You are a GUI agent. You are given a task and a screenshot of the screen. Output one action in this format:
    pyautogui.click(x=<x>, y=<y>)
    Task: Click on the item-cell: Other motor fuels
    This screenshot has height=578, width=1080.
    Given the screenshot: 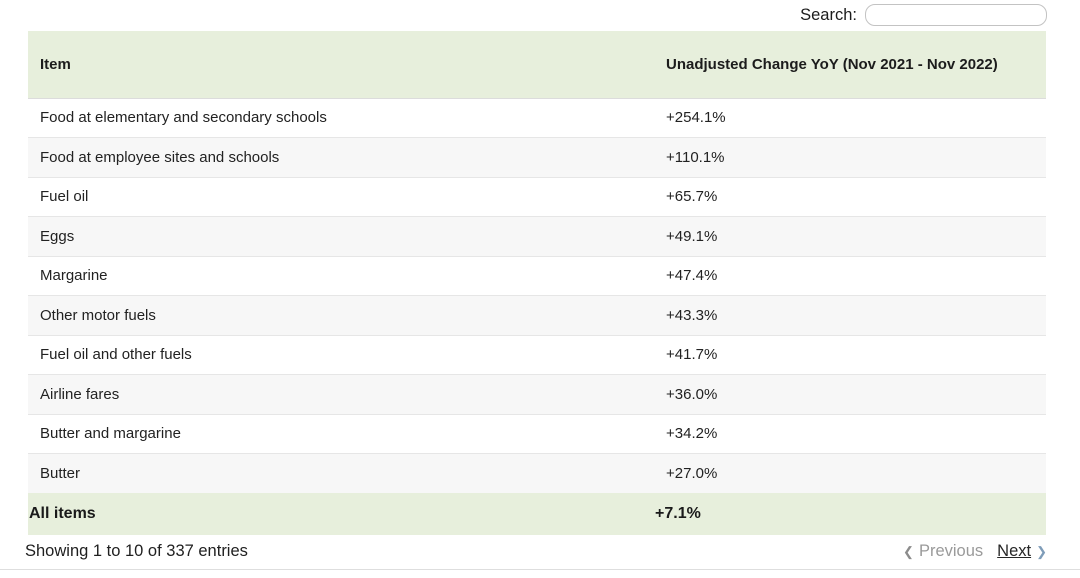 What is the action you would take?
    pyautogui.click(x=341, y=315)
    